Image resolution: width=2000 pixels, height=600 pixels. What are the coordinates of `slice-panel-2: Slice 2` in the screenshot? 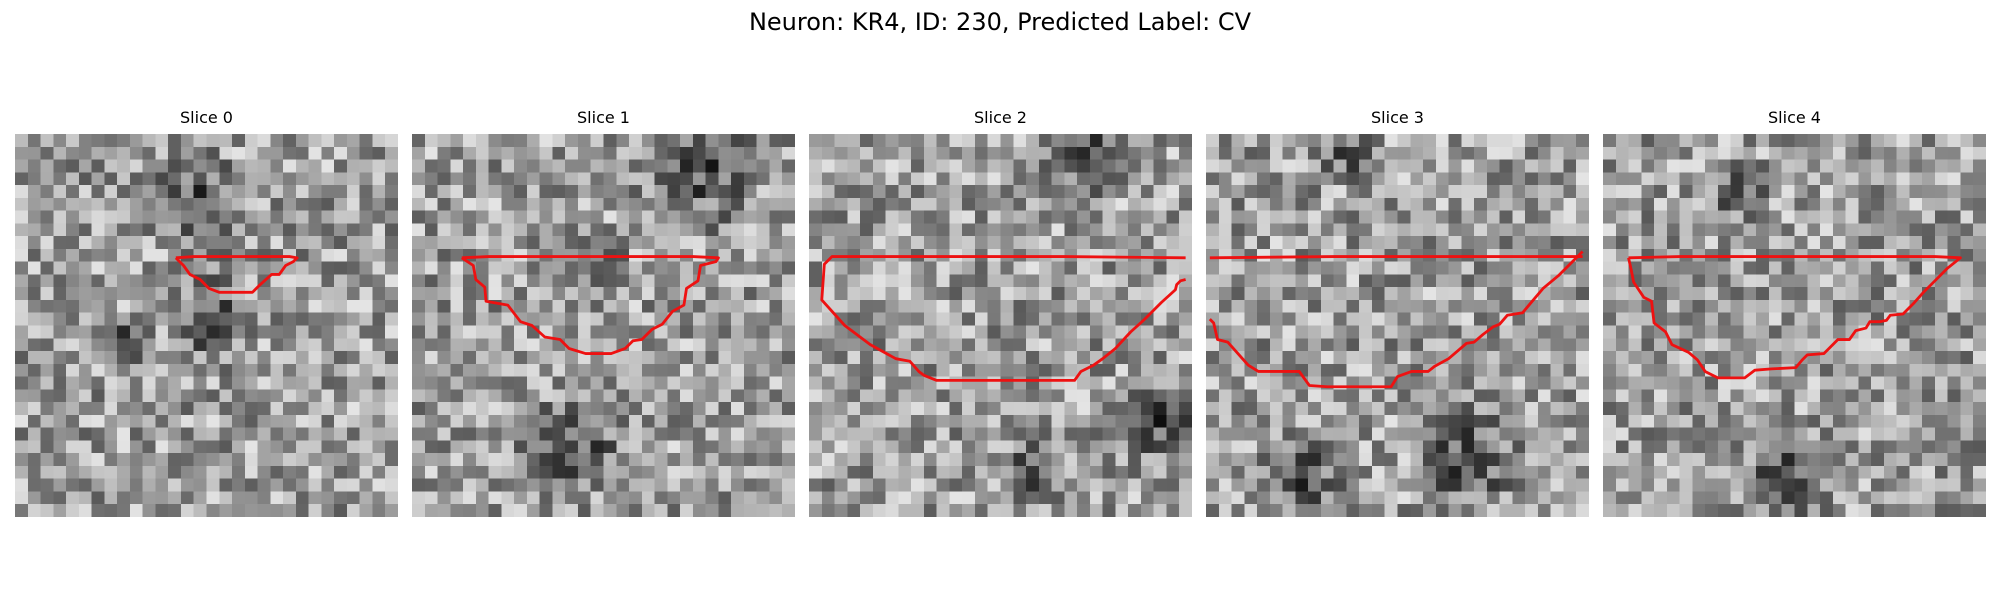 It's located at (1000, 312).